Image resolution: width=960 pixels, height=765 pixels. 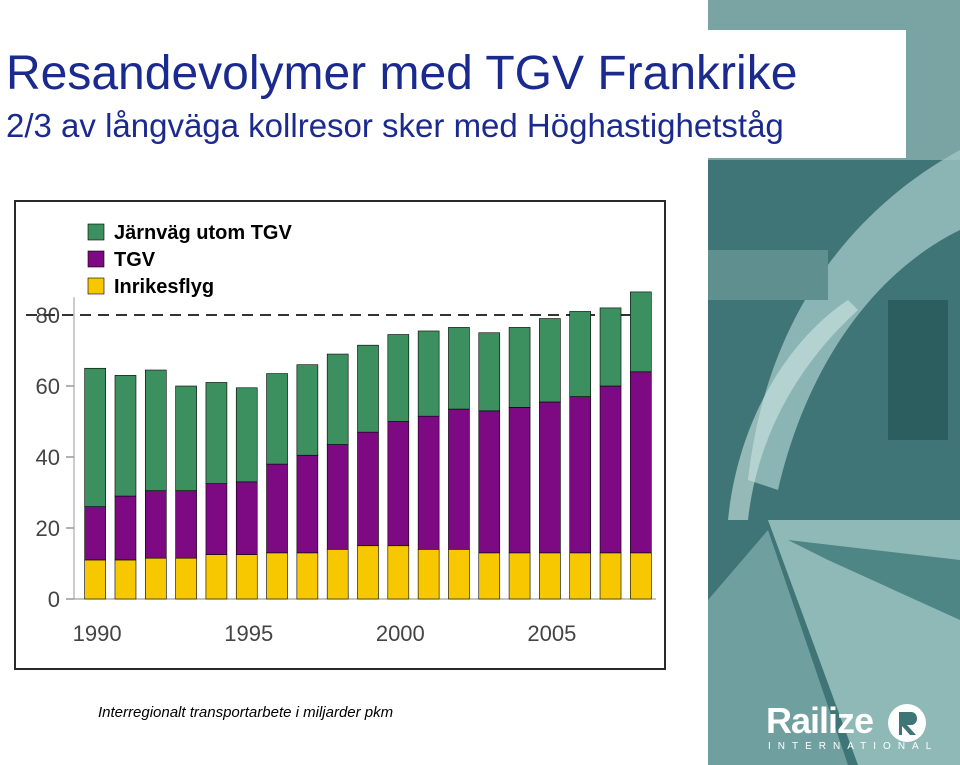 What do you see at coordinates (97, 633) in the screenshot?
I see `x-tick-label: 1990` at bounding box center [97, 633].